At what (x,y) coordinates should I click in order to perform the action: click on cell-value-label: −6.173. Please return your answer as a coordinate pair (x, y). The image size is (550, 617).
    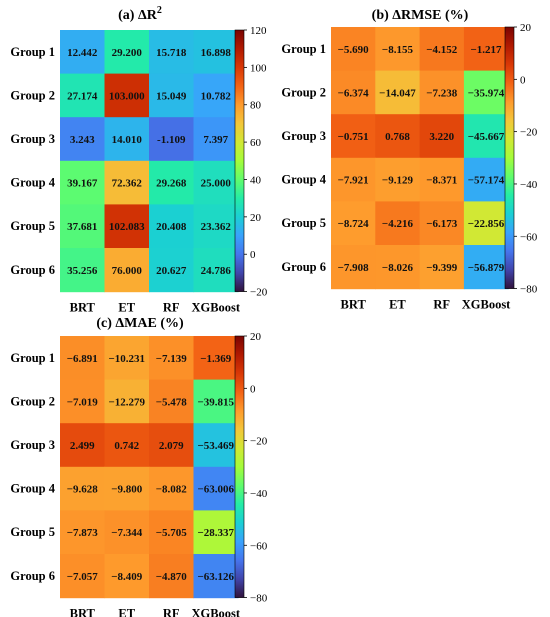
    Looking at the image, I should click on (442, 224).